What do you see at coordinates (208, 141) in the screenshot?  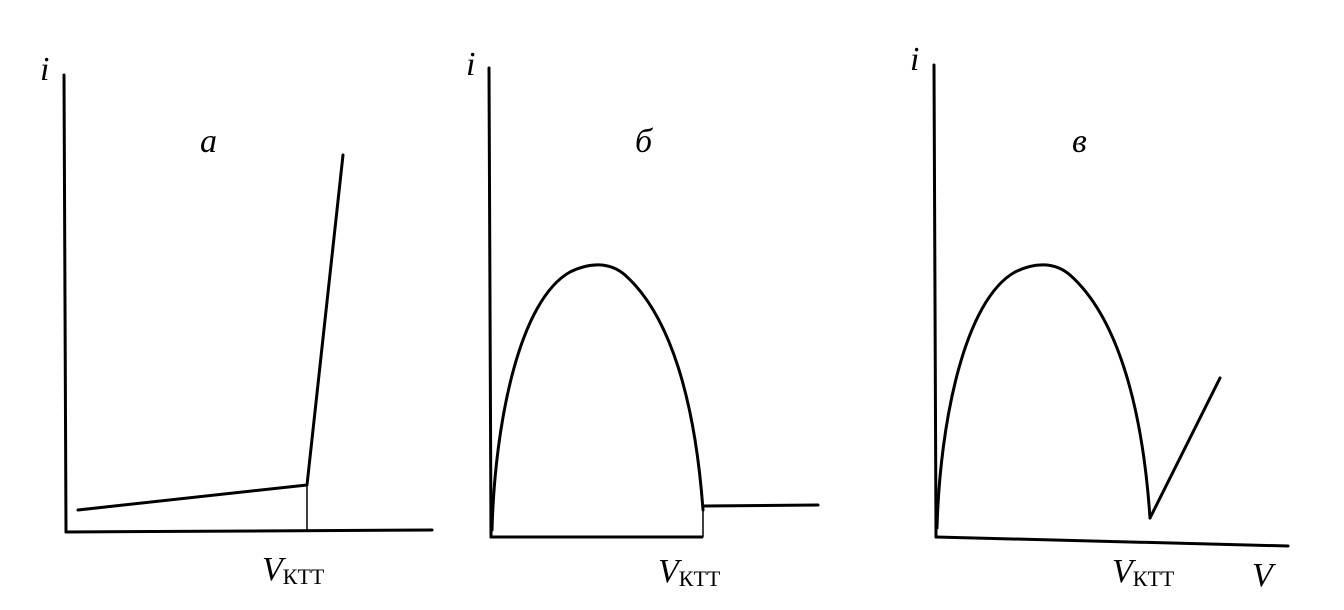 I see `panel-letter: а` at bounding box center [208, 141].